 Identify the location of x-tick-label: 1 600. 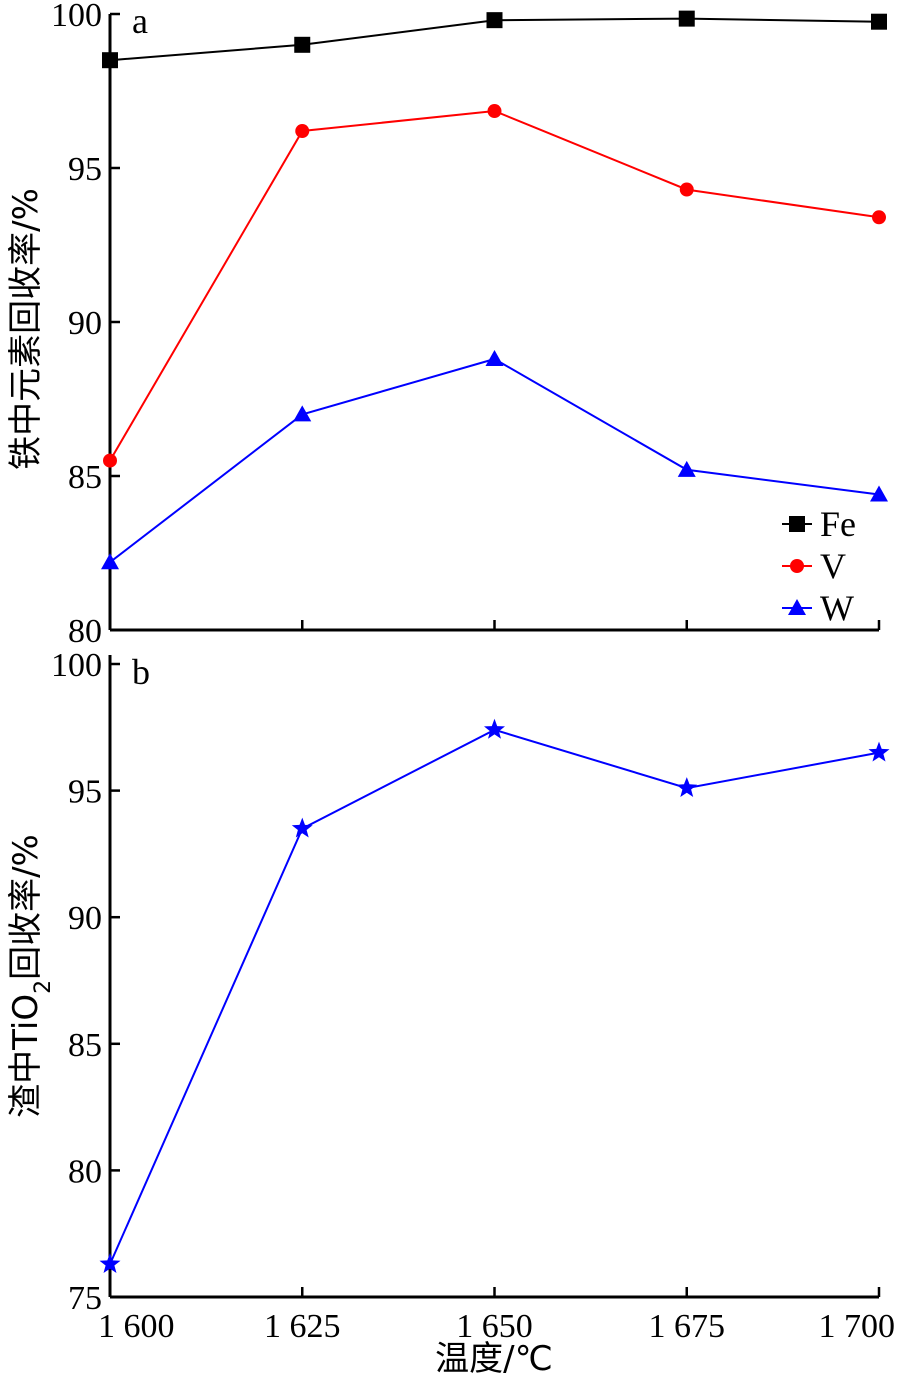
(136, 1326).